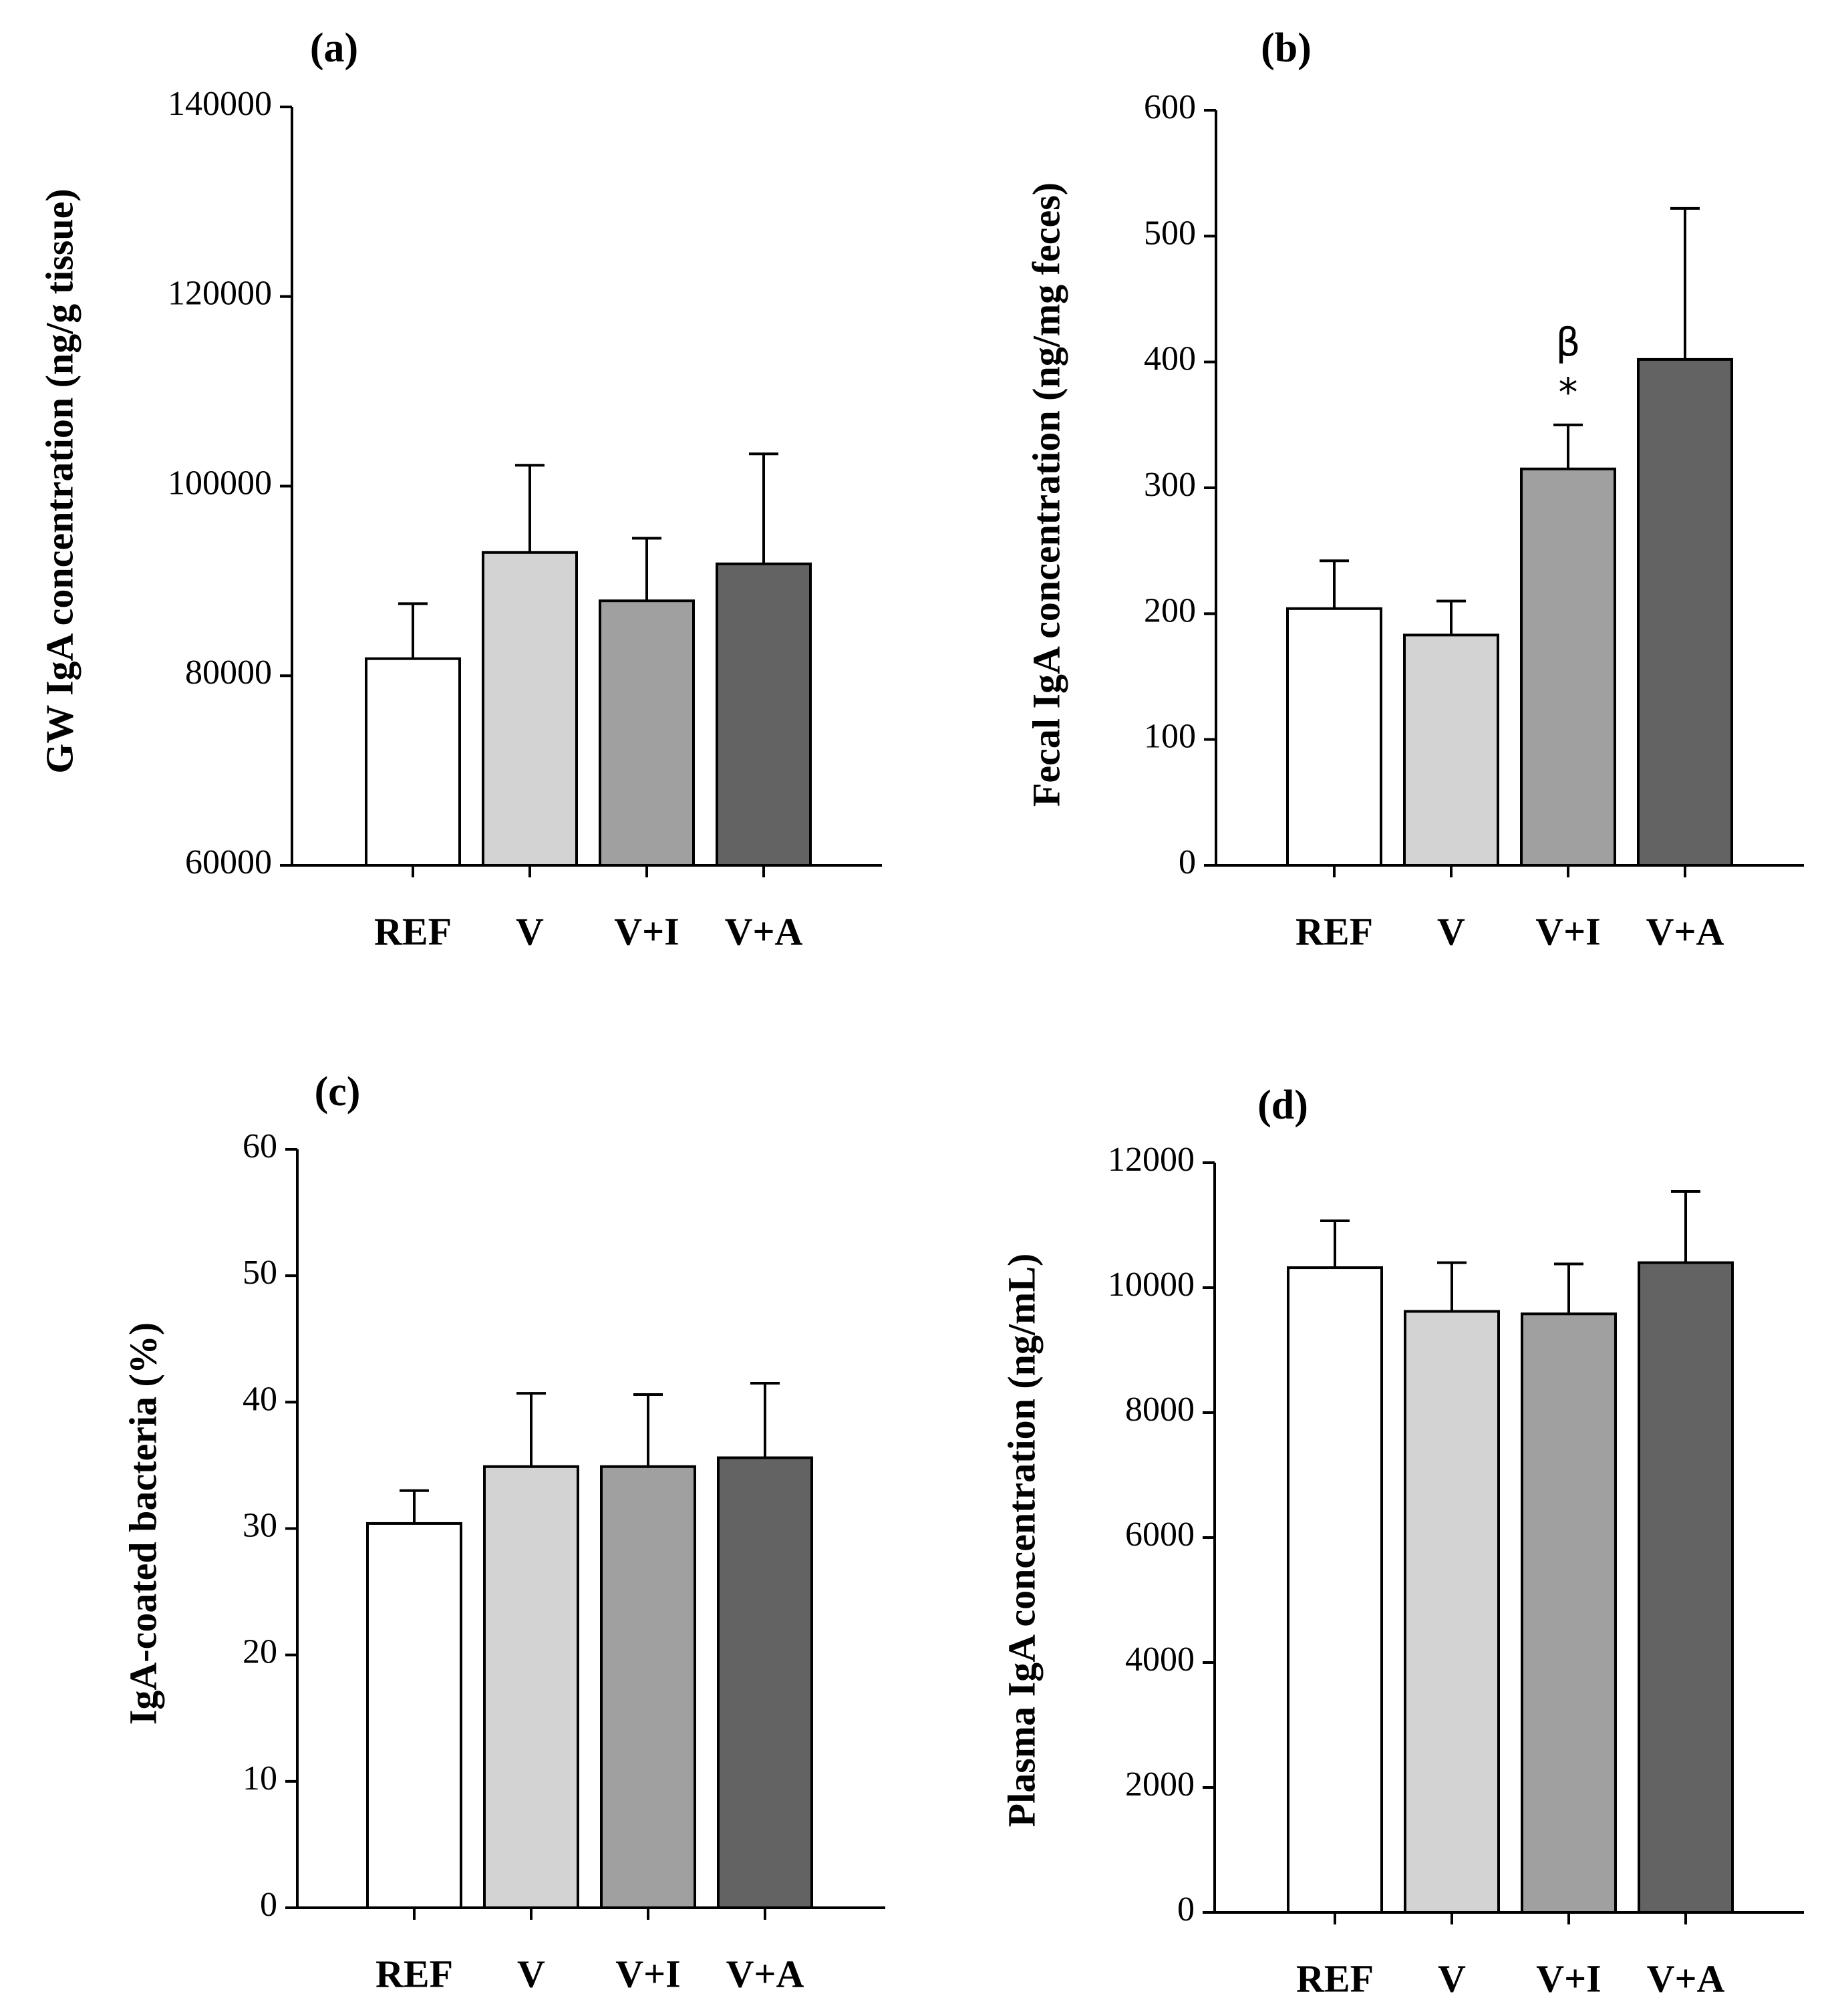 This screenshot has width=1830, height=2016. What do you see at coordinates (260, 1525) in the screenshot?
I see `y-tick-label: 30` at bounding box center [260, 1525].